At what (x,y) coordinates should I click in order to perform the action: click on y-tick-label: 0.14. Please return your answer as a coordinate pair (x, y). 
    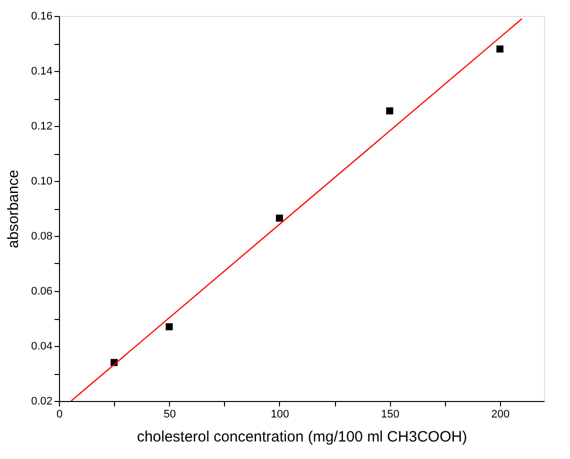
    Looking at the image, I should click on (41, 72).